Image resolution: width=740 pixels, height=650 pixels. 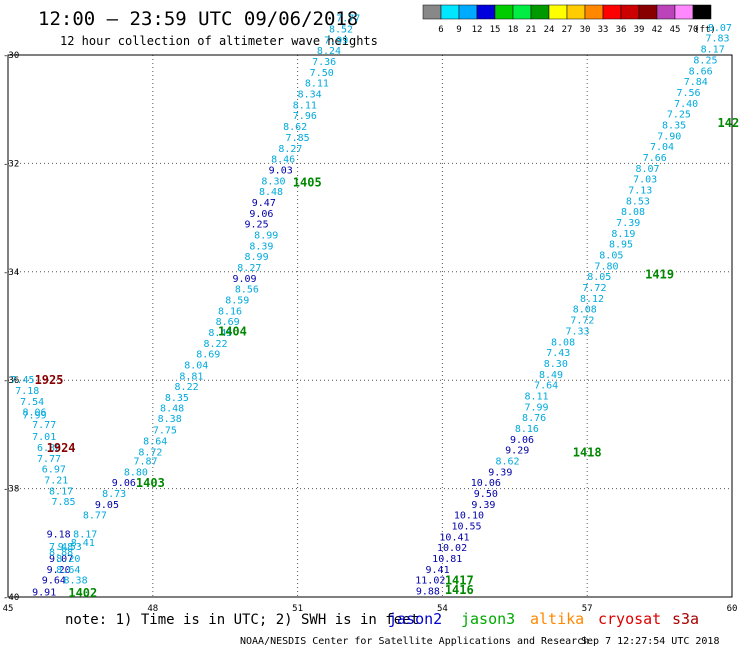 What do you see at coordinates (567, 30) in the screenshot?
I see `scale-label: 27` at bounding box center [567, 30].